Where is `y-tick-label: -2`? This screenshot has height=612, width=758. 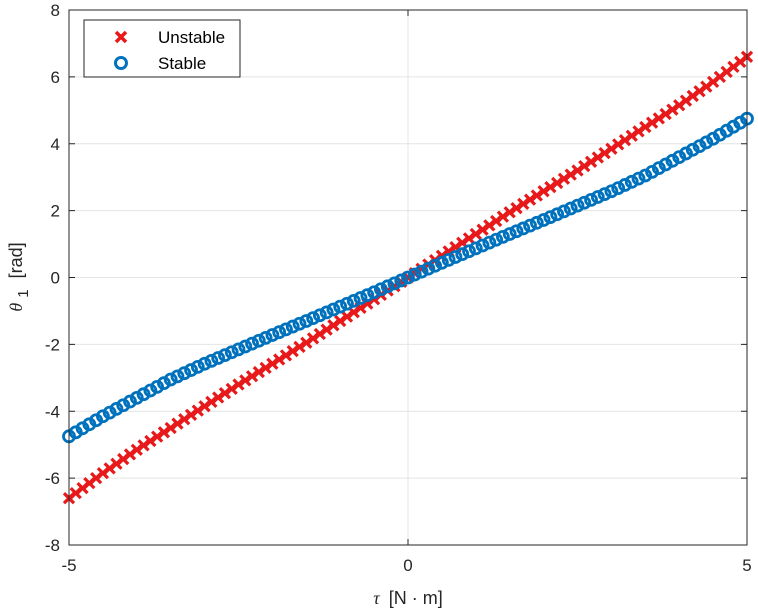 y-tick-label: -2 is located at coordinates (52, 344).